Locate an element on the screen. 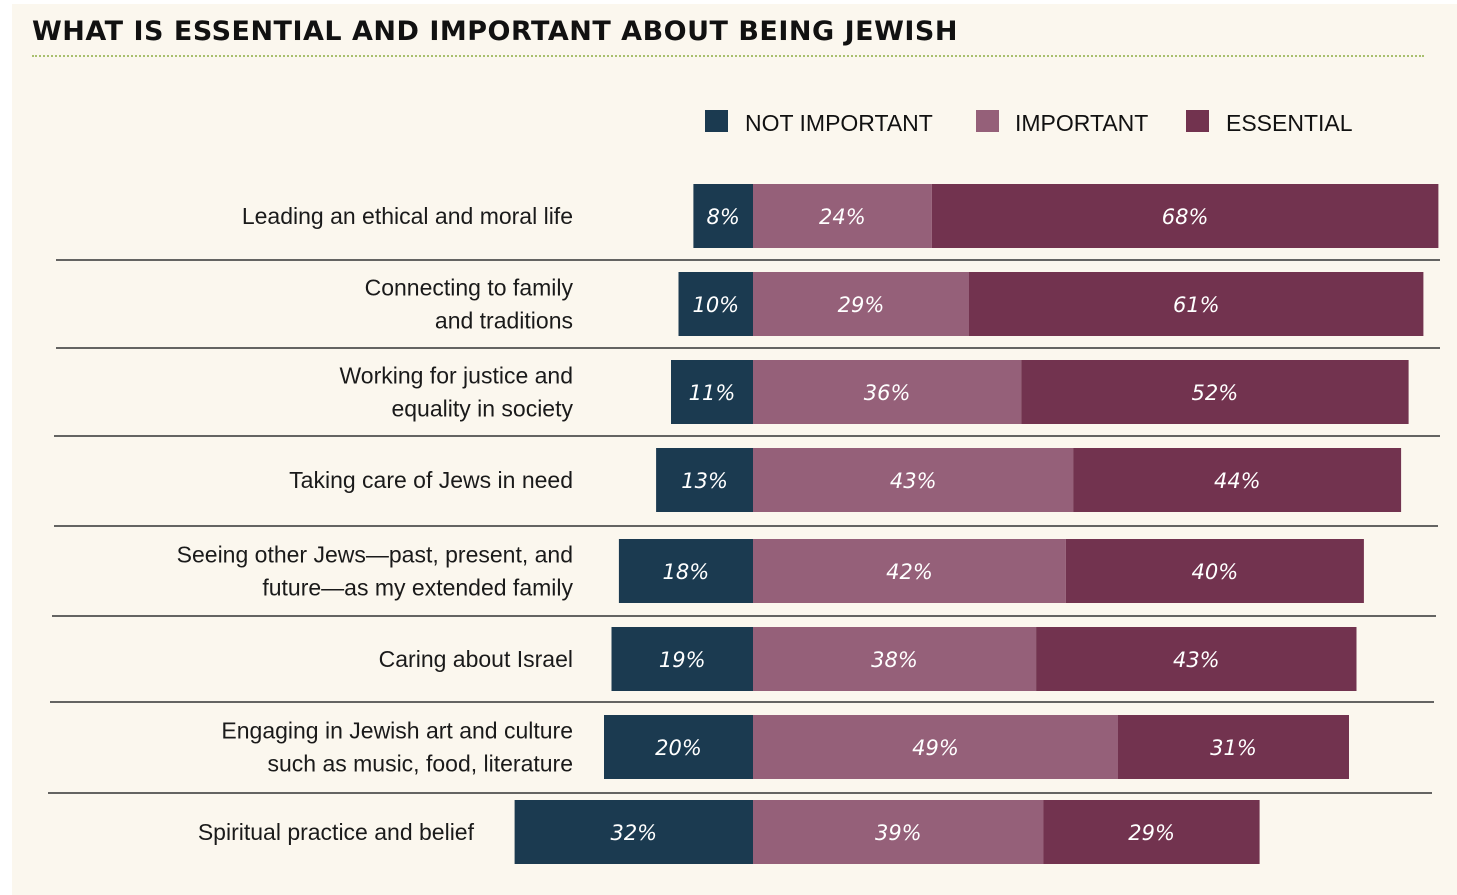 This screenshot has width=1457, height=895. category-label: and traditions is located at coordinates (504, 321).